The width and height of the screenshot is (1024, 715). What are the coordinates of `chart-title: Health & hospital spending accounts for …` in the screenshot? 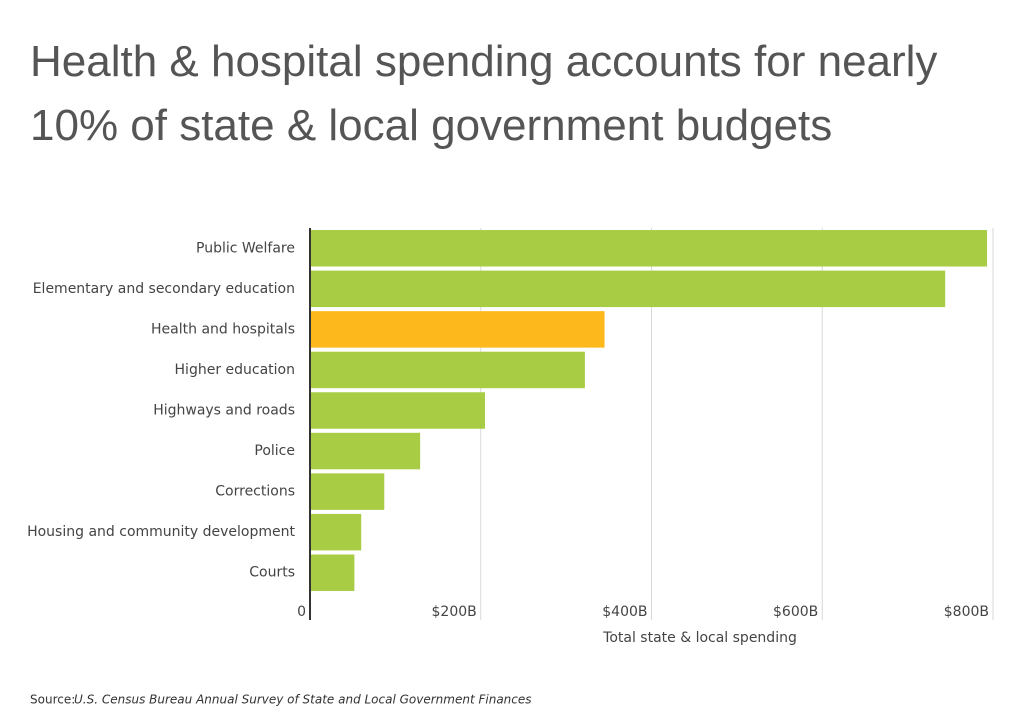 It's located at (484, 93).